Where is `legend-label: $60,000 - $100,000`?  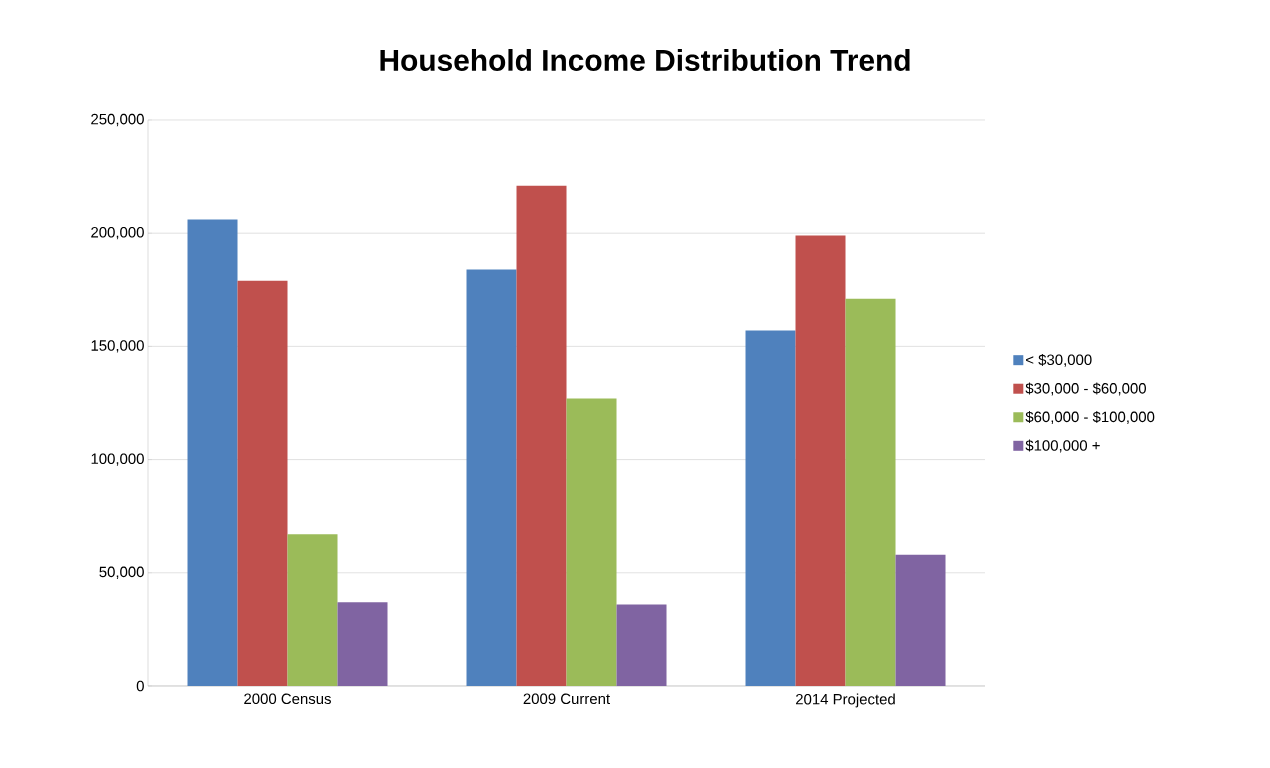 legend-label: $60,000 - $100,000 is located at coordinates (1090, 417).